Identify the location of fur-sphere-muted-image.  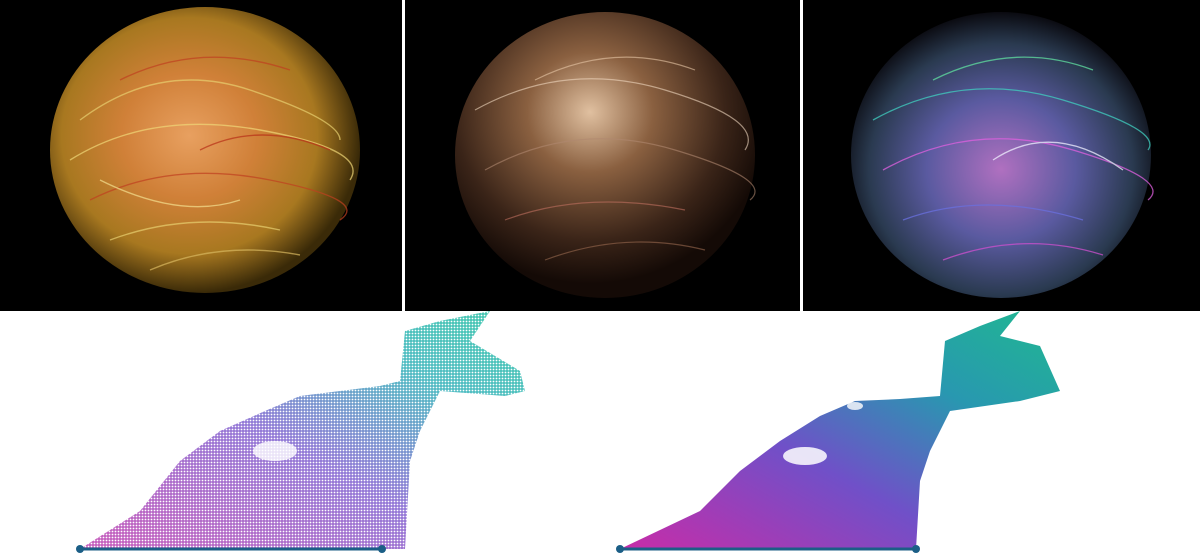
(605, 155).